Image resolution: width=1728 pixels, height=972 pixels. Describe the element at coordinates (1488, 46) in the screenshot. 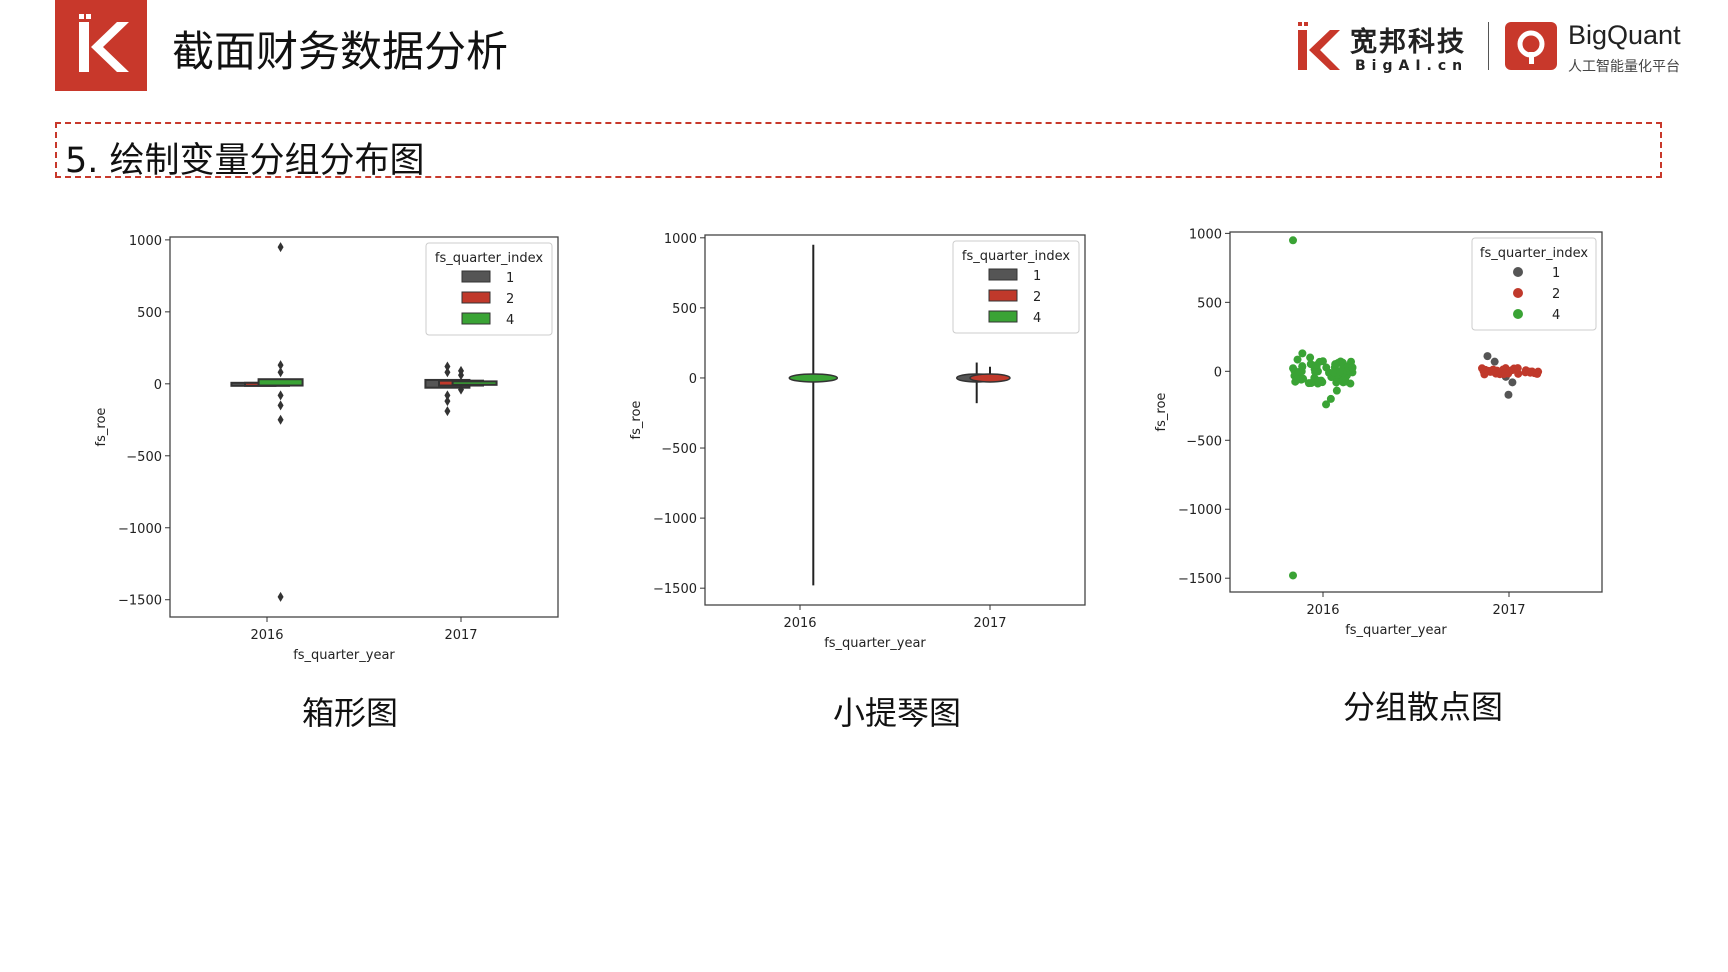

I see `brand-divider` at that location.